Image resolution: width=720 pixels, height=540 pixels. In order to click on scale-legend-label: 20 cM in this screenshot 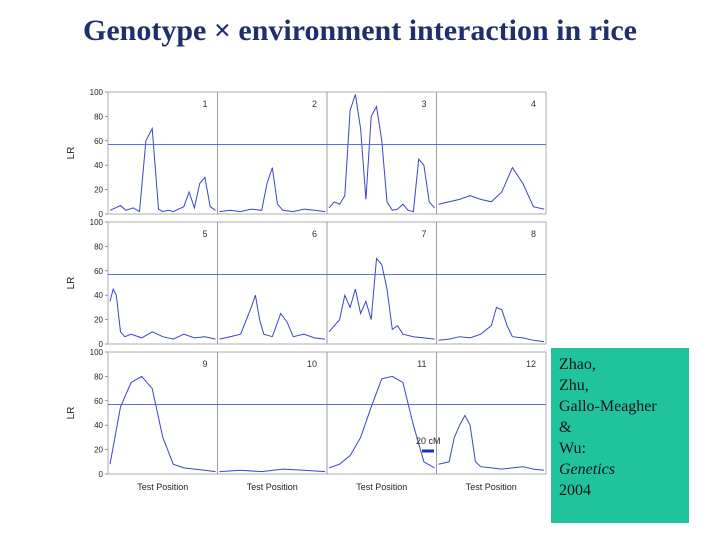, I will do `click(428, 441)`.